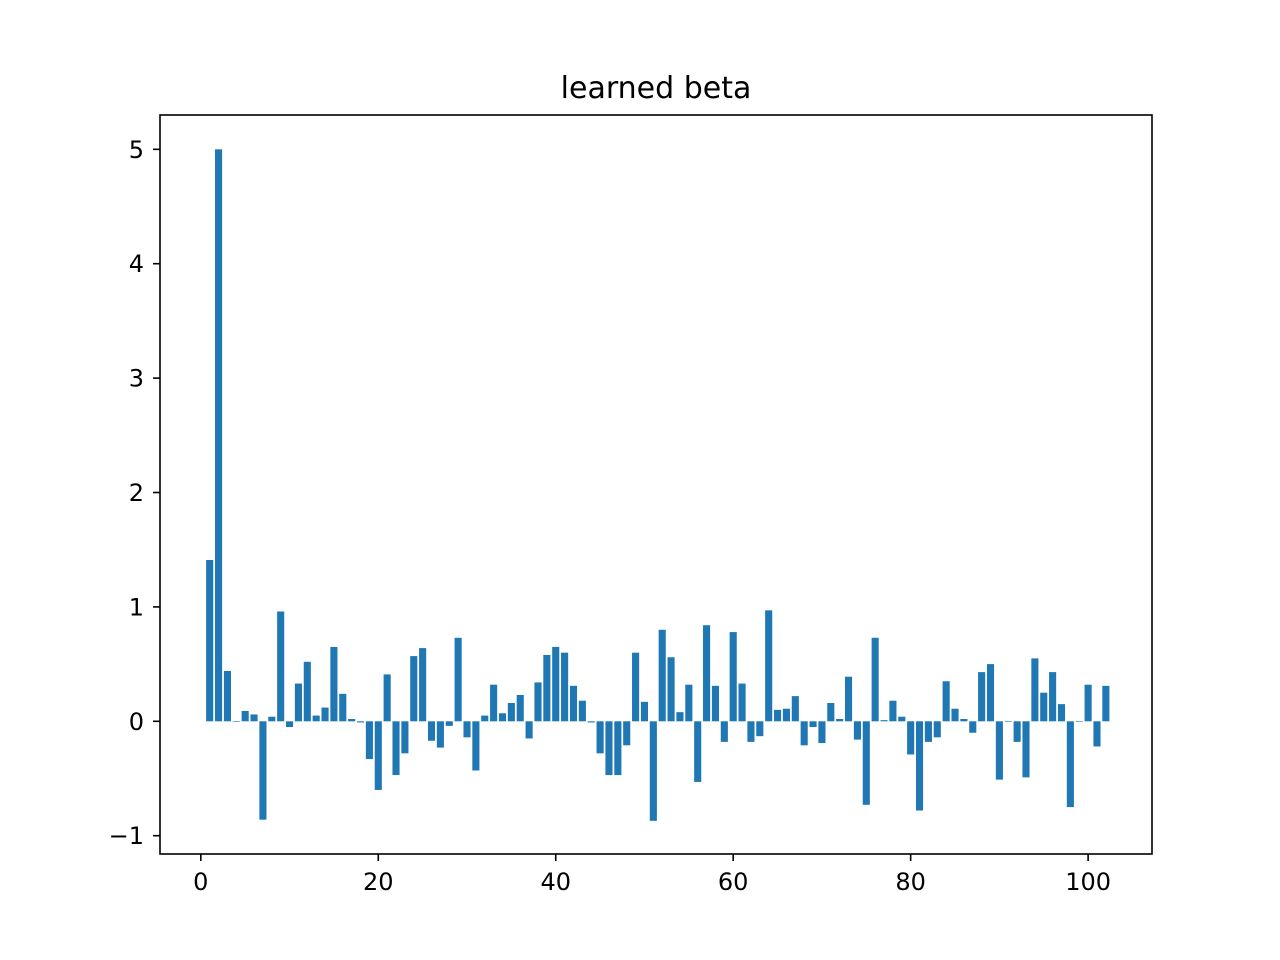 The image size is (1280, 960). I want to click on chart-title: learned beta, so click(656, 88).